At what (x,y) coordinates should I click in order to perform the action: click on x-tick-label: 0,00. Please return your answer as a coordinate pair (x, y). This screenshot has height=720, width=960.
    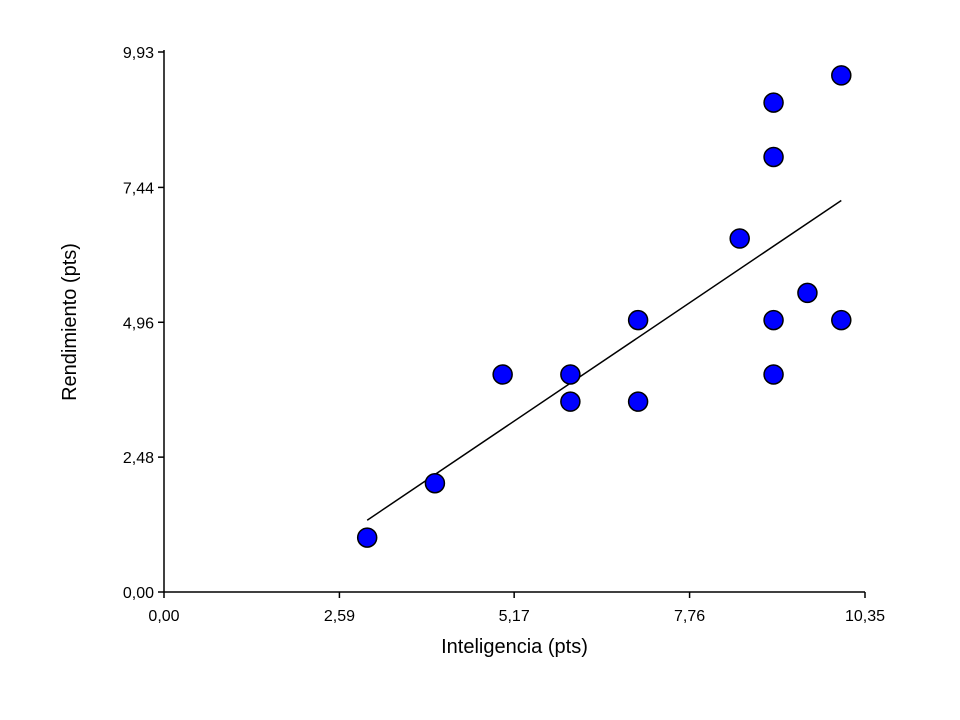
    Looking at the image, I should click on (163, 616).